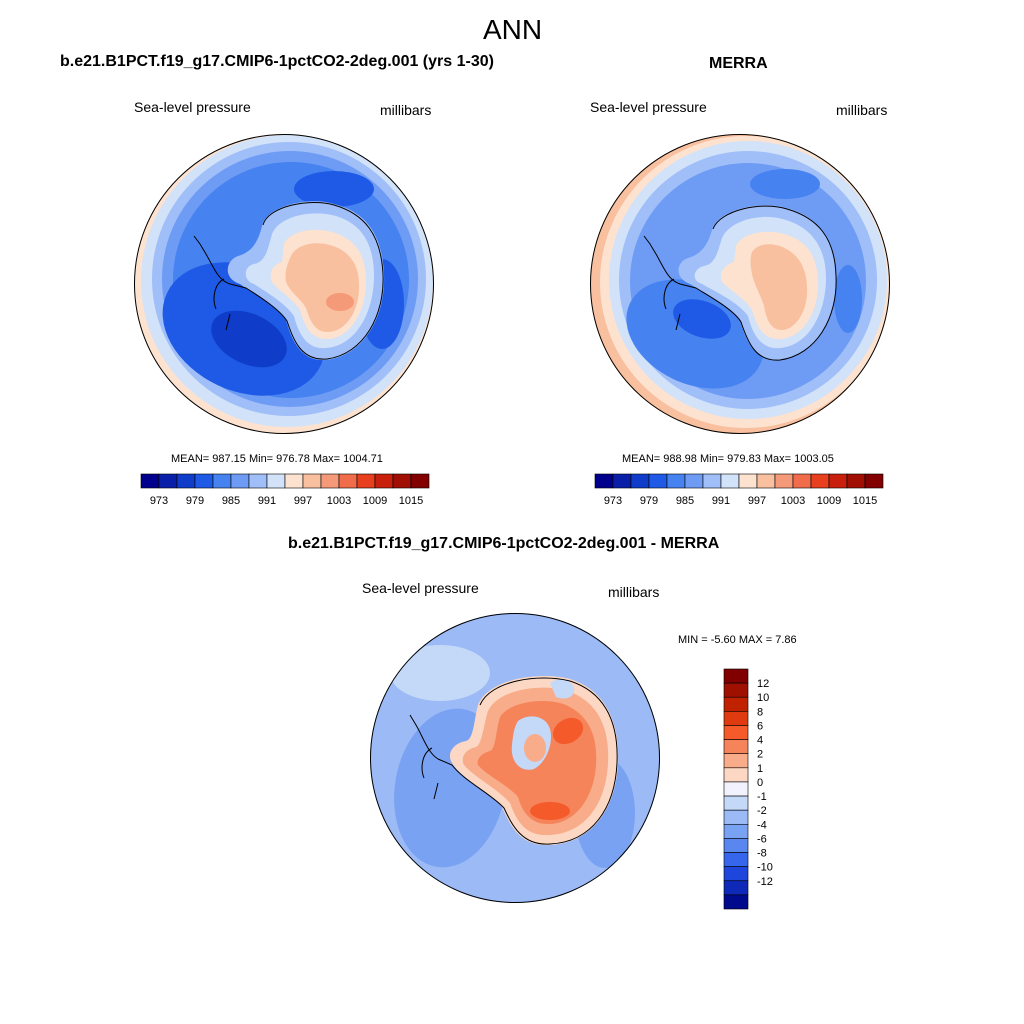 The image size is (1024, 1024). Describe the element at coordinates (513, 29) in the screenshot. I see `page-title: ANN` at that location.